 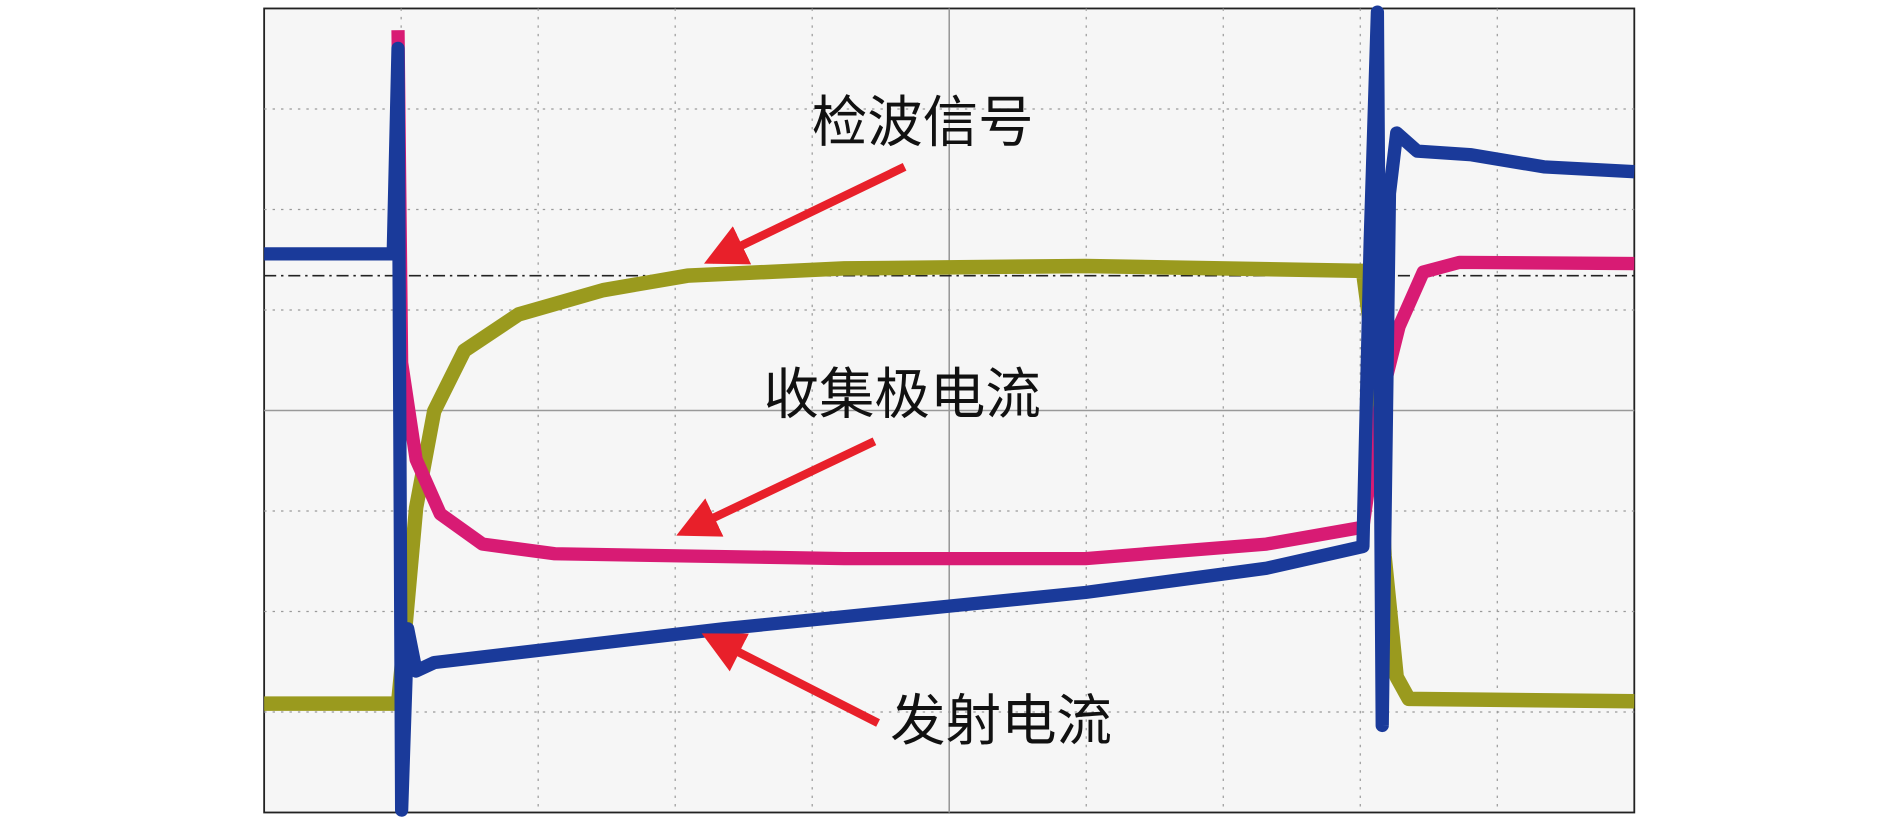 I want to click on annotation-label: 发射电流, so click(x=1001, y=721).